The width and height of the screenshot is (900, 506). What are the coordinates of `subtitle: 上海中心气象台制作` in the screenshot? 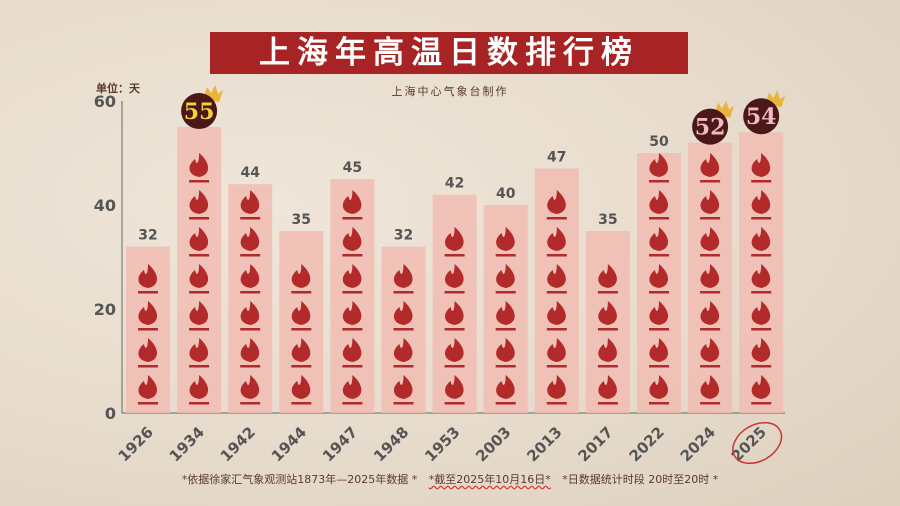 It's located at (450, 91).